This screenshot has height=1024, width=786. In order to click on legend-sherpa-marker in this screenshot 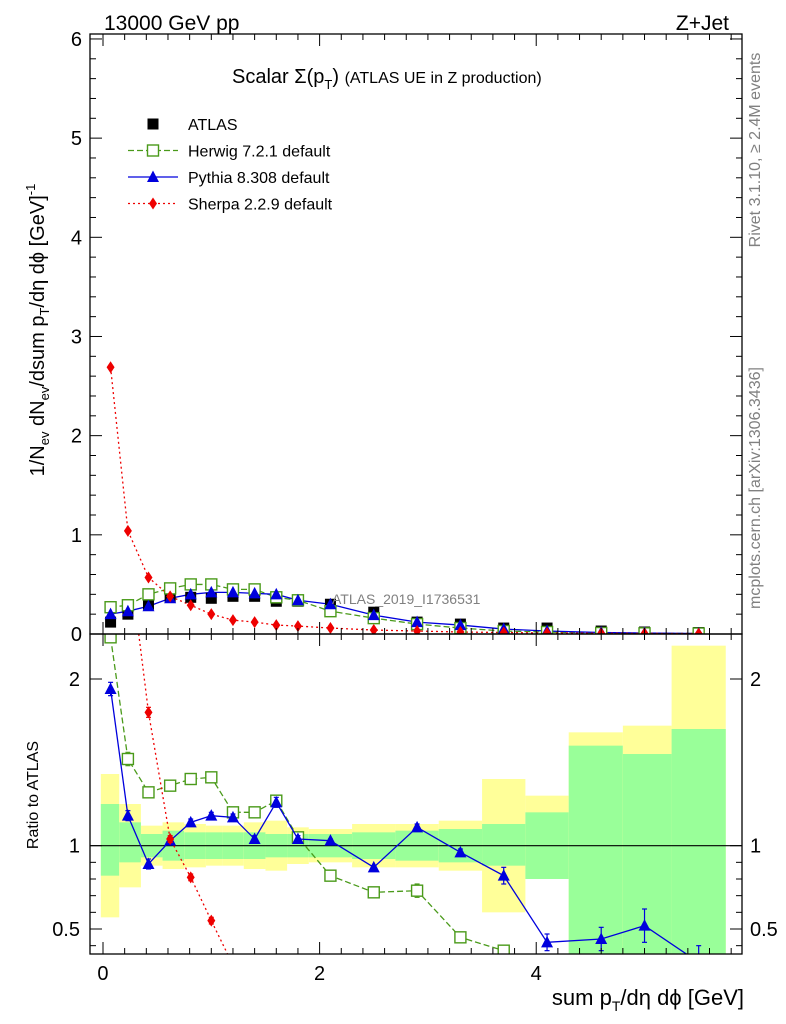, I will do `click(153, 203)`.